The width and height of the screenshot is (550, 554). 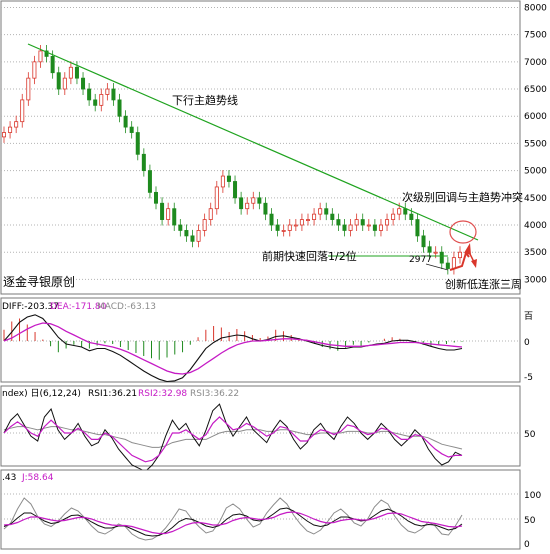 I want to click on rsi2-value: RSI2:32.98, so click(x=162, y=394).